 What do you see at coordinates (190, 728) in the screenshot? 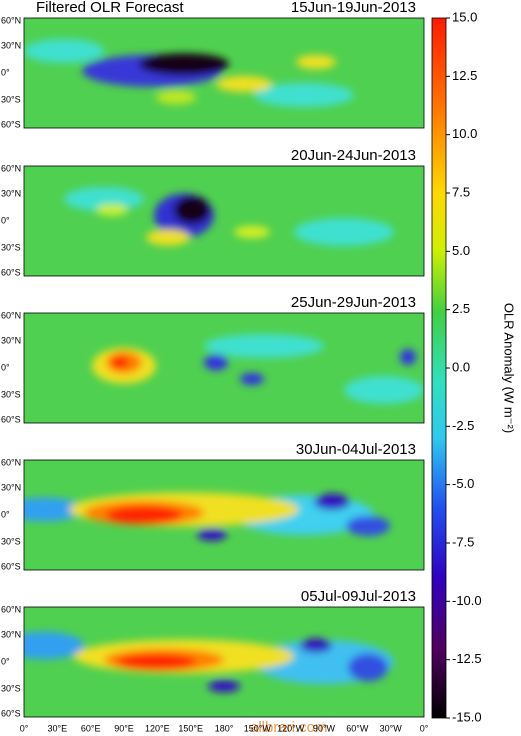
I see `lon-label: 150°E` at bounding box center [190, 728].